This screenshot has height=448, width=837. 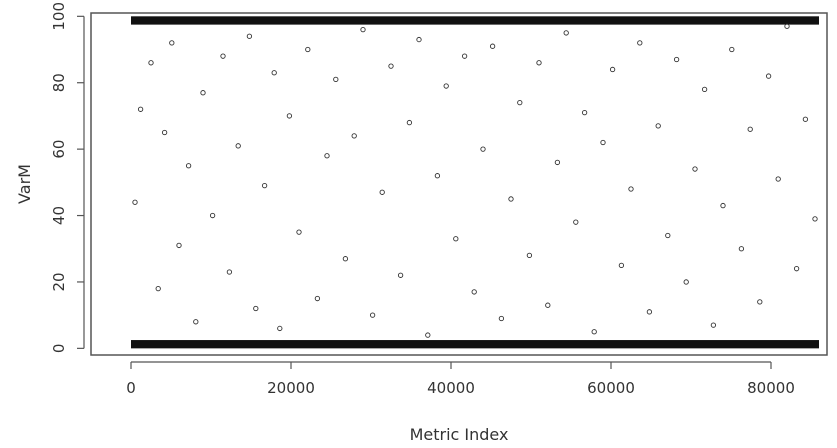 What do you see at coordinates (67, 178) in the screenshot?
I see `y-axis: 0 20 40 60 80 100` at bounding box center [67, 178].